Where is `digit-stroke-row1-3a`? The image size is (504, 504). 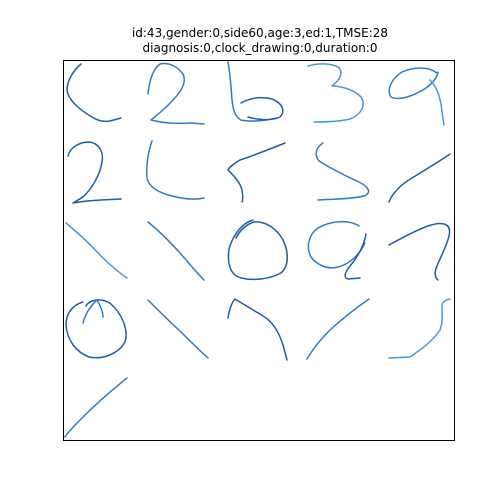 digit-stroke-row1-3a is located at coordinates (252, 91).